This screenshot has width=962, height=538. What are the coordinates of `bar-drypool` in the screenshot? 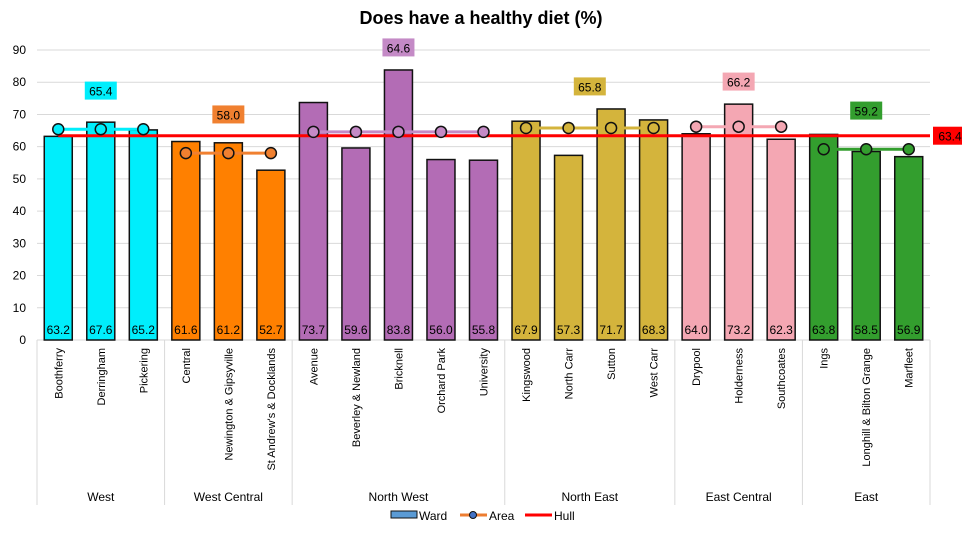 It's located at (696, 237).